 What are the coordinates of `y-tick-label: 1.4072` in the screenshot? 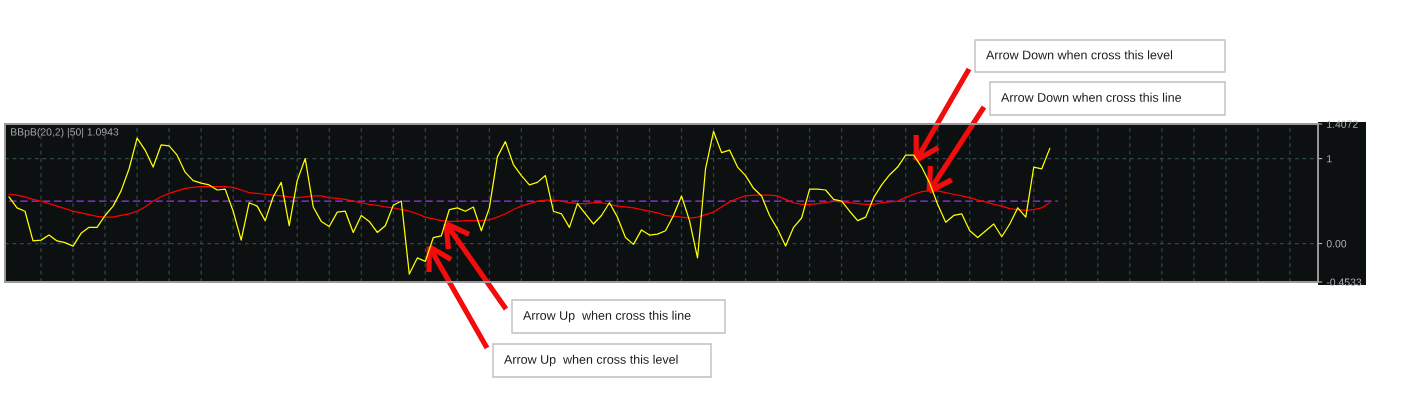 It's located at (1342, 124).